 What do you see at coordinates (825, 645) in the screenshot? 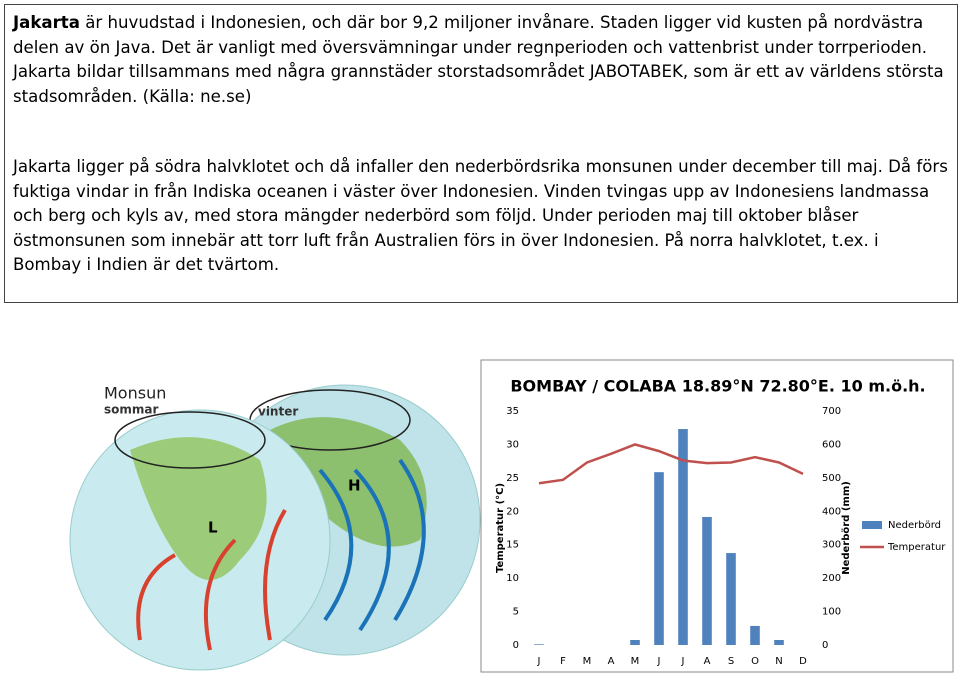
I see `y2-tick-label: 0` at bounding box center [825, 645].